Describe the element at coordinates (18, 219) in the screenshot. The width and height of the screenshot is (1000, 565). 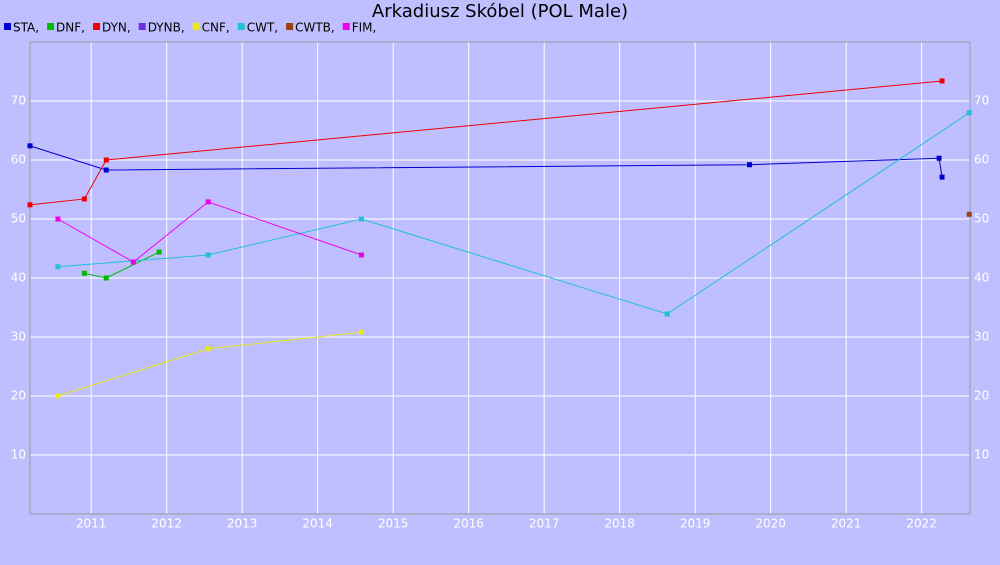
I see `y-tick-label: 50` at that location.